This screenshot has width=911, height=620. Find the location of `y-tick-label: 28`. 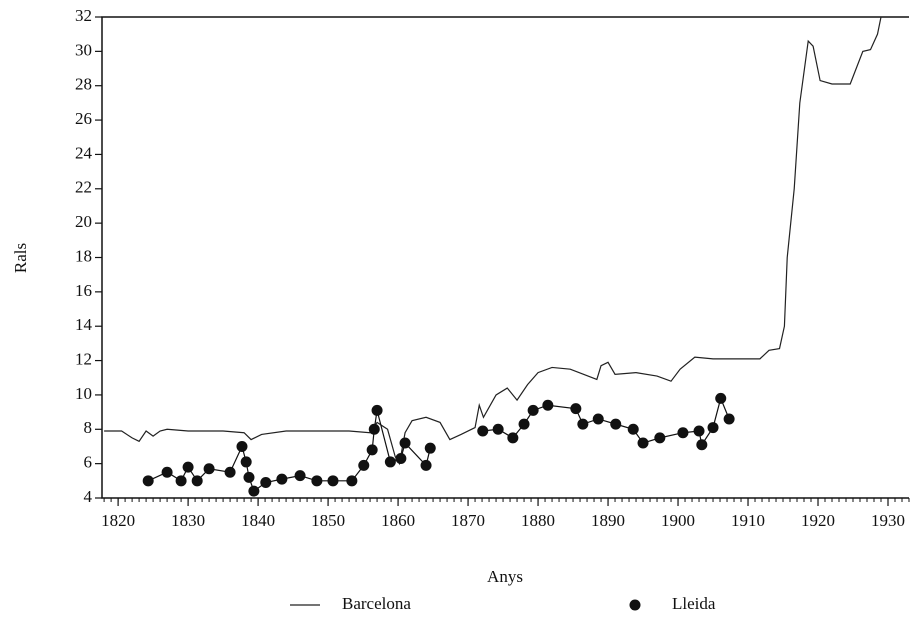

y-tick-label: 28 is located at coordinates (83, 84).